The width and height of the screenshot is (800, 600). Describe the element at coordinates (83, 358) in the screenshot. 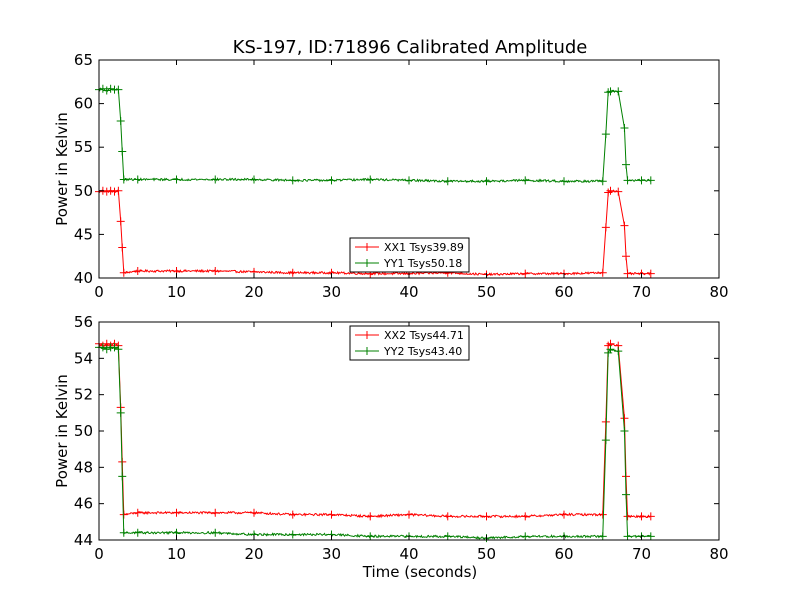

I see `y-tick-label: 54` at that location.